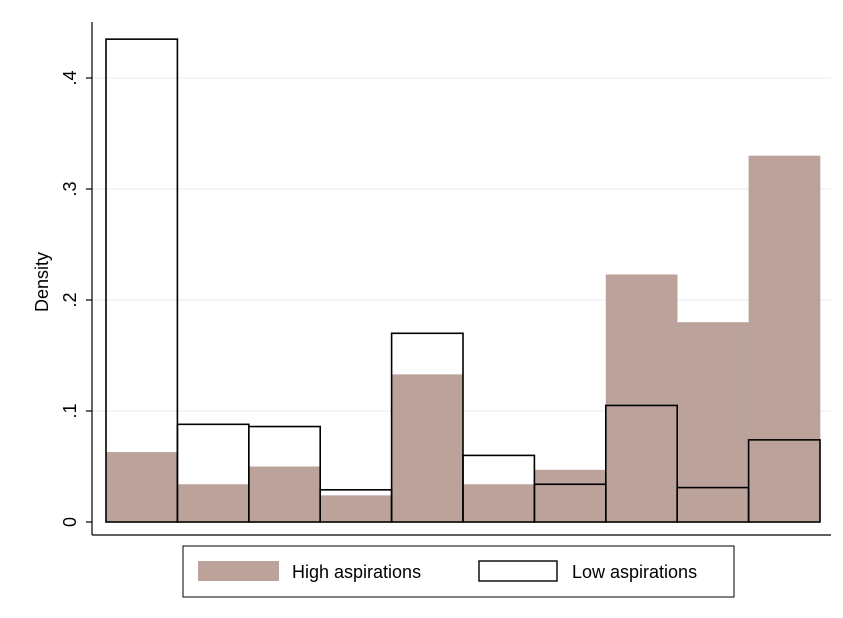  I want to click on y-axis-title: Density, so click(42, 282).